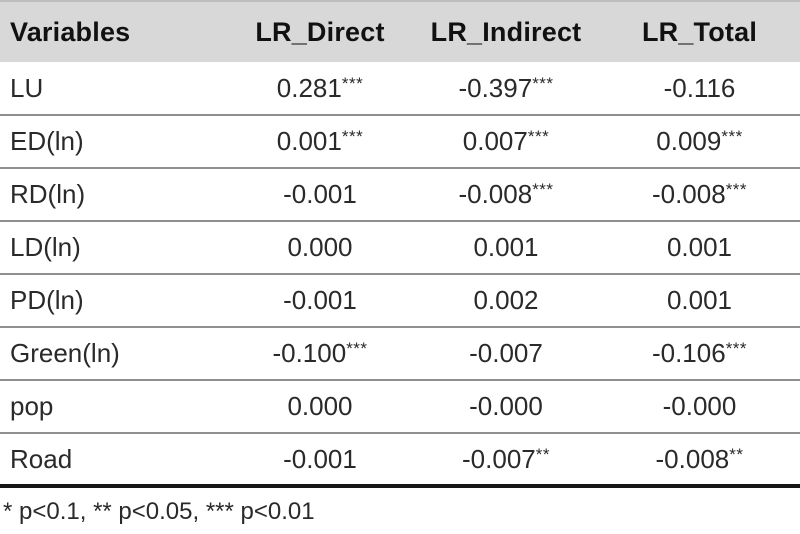  What do you see at coordinates (113, 195) in the screenshot?
I see `row-label: RD(ln)` at bounding box center [113, 195].